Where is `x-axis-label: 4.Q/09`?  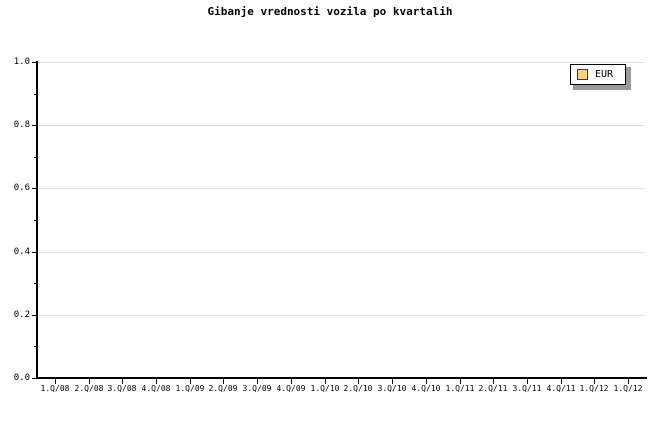
x-axis-label: 4.Q/09 is located at coordinates (291, 388).